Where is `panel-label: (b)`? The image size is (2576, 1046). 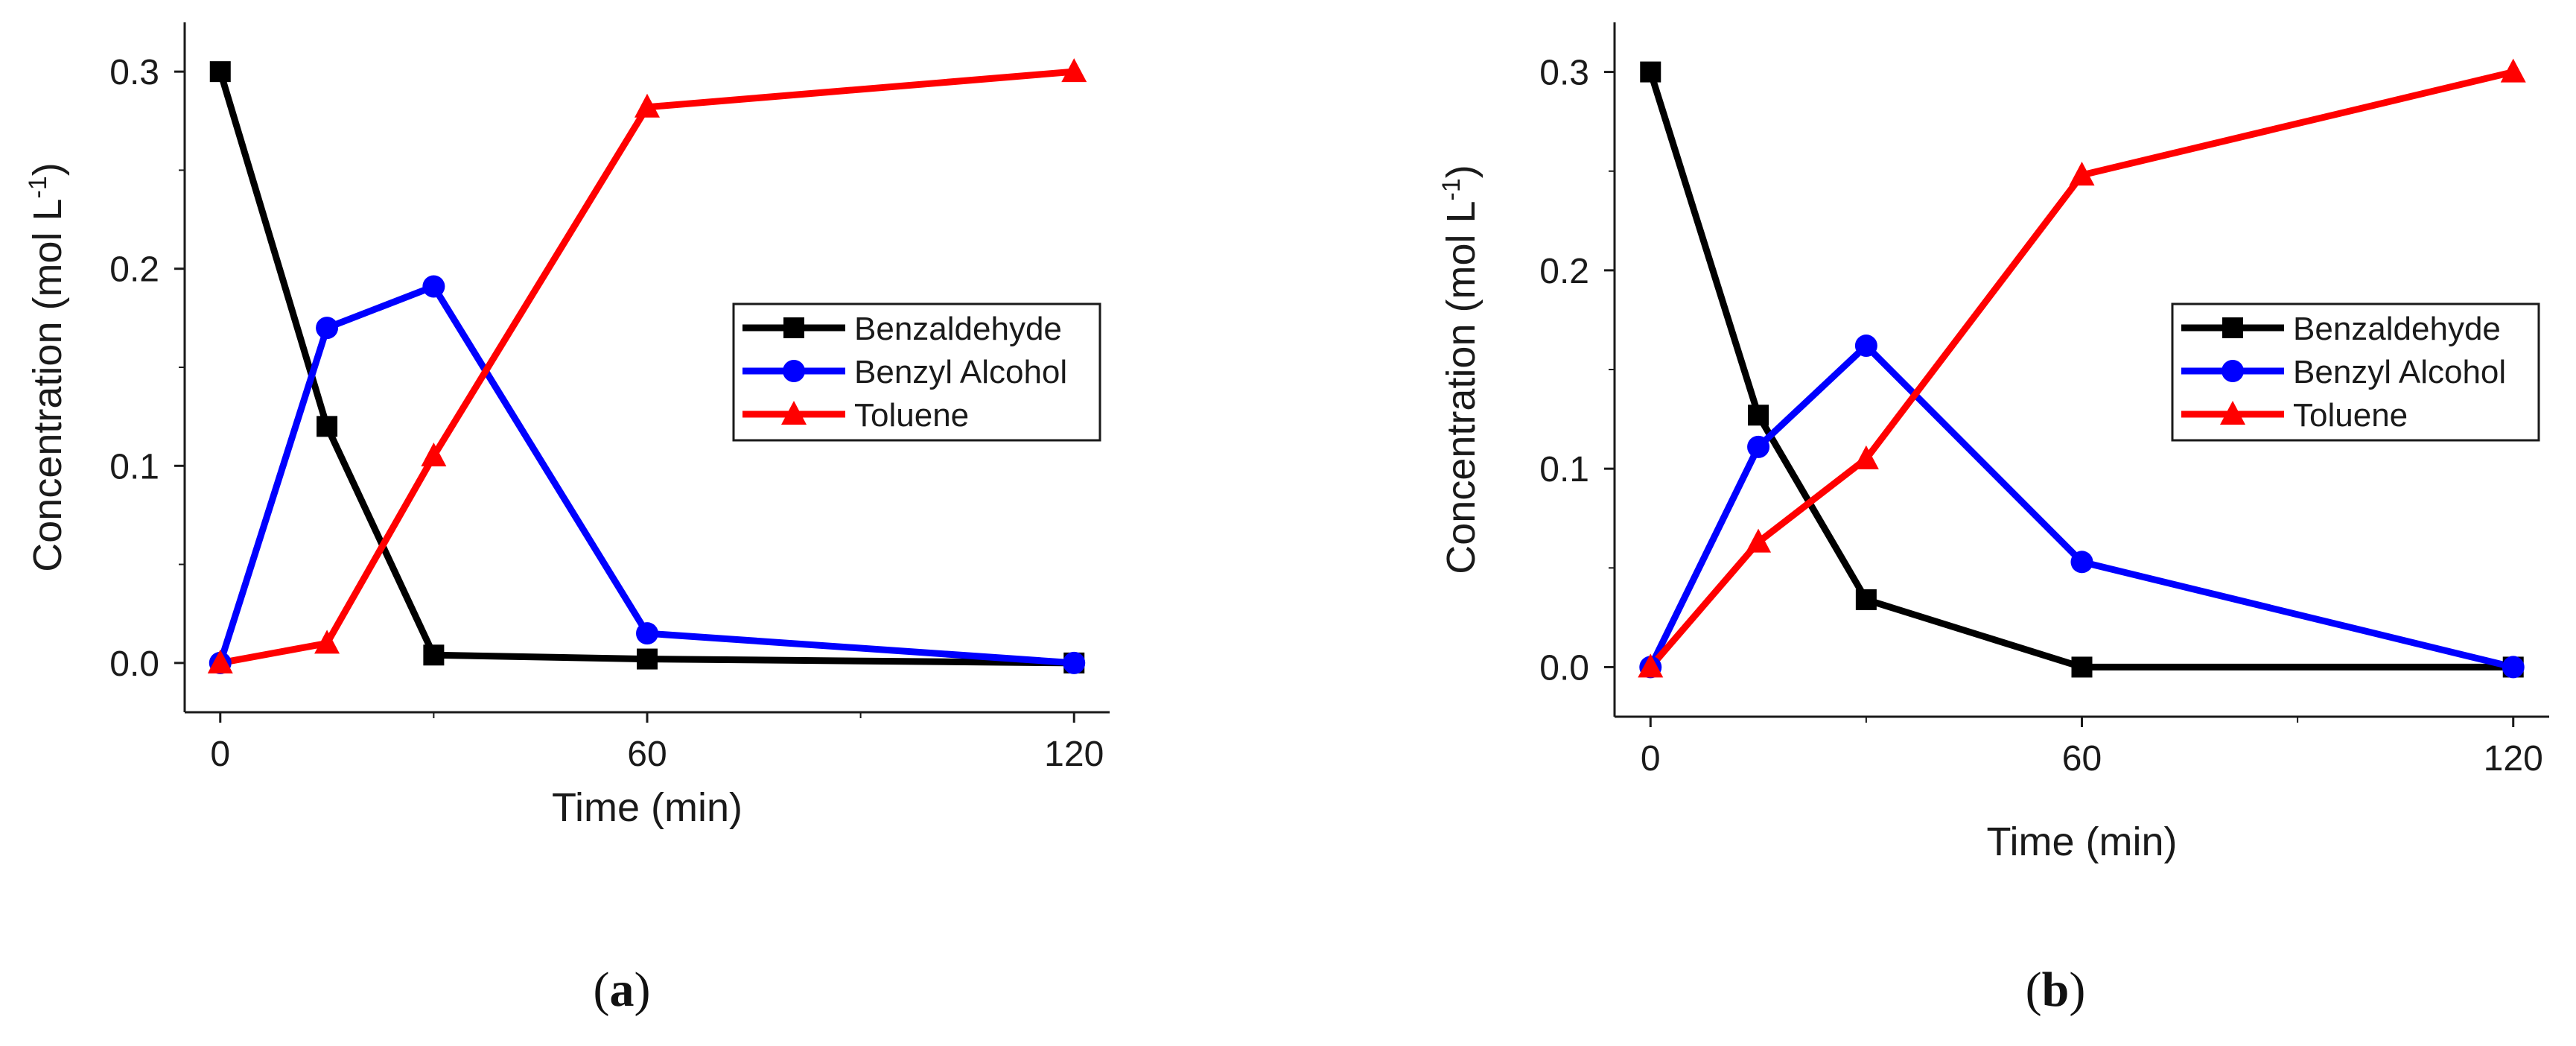
panel-label: (b) is located at coordinates (2056, 990).